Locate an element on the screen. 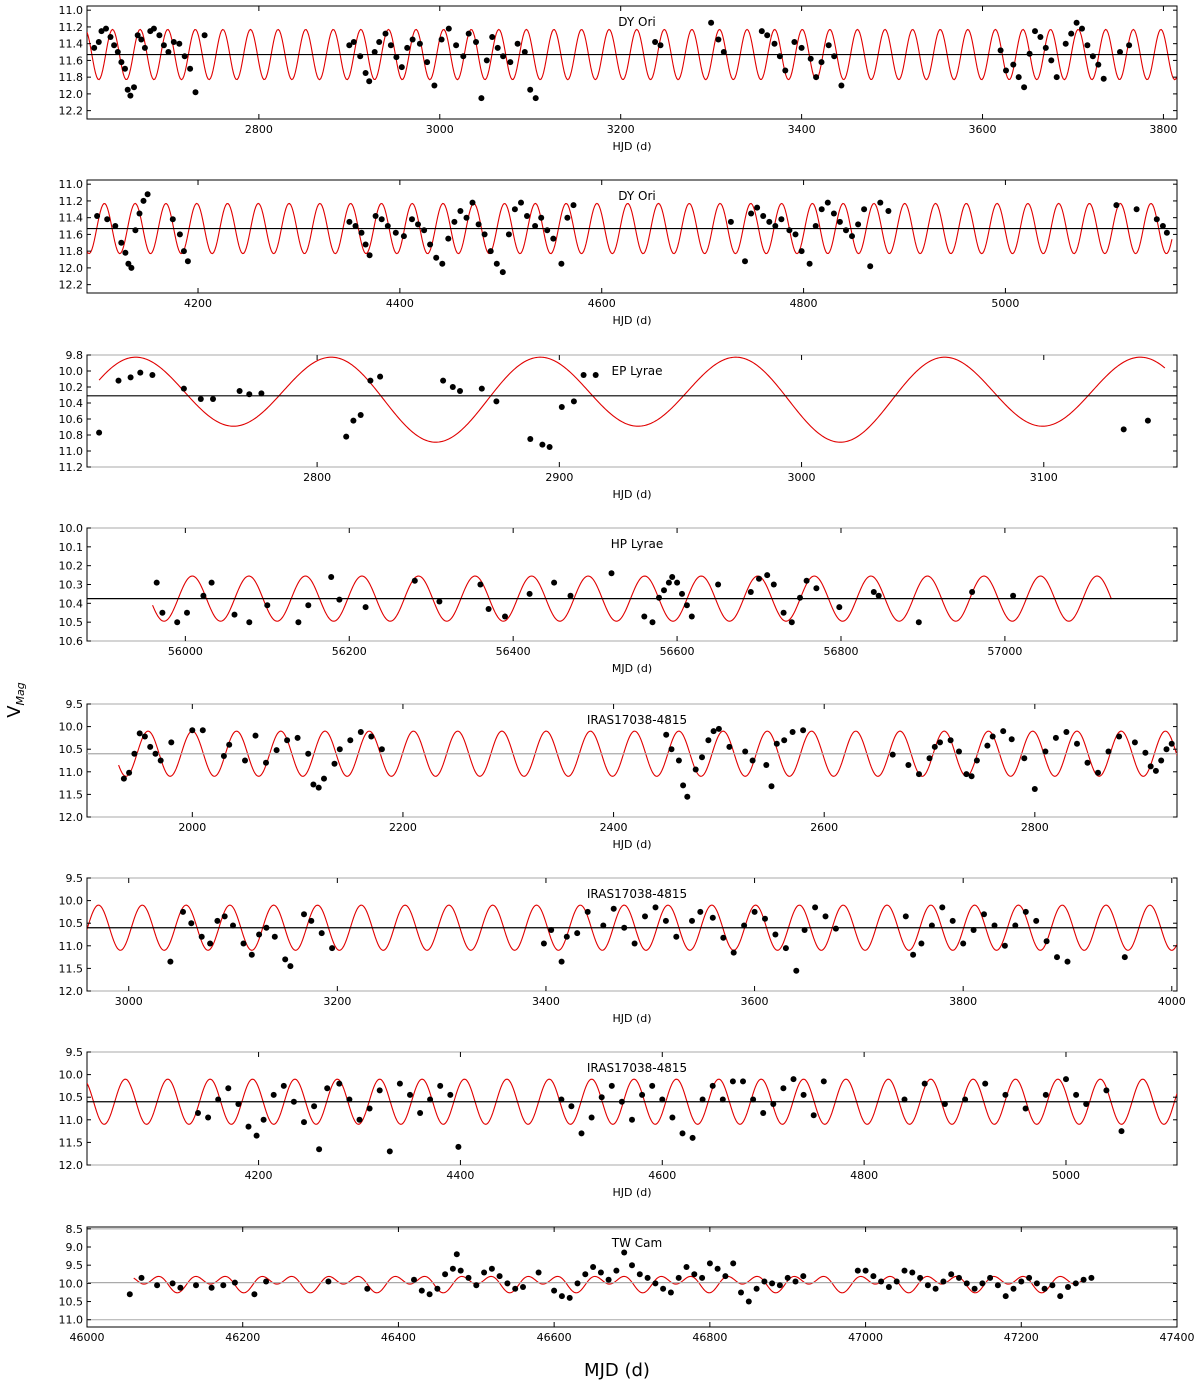 This screenshot has width=1200, height=1383. x-tick-label: 2400 is located at coordinates (614, 827).